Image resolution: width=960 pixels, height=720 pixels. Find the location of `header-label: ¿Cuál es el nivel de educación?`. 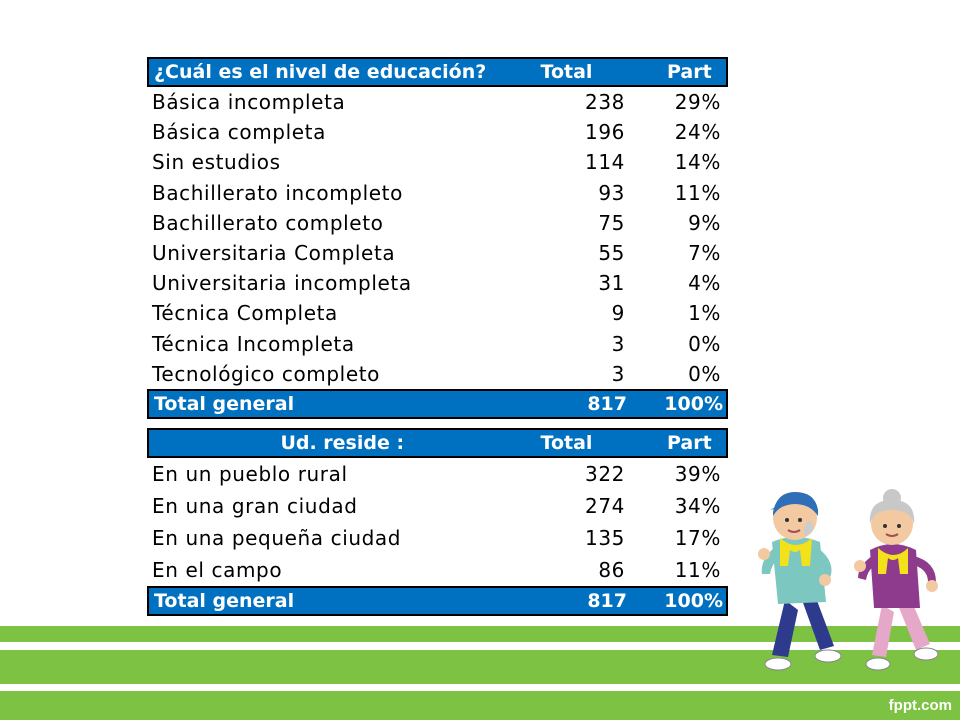

header-label: ¿Cuál es el nivel de educación? is located at coordinates (320, 72).